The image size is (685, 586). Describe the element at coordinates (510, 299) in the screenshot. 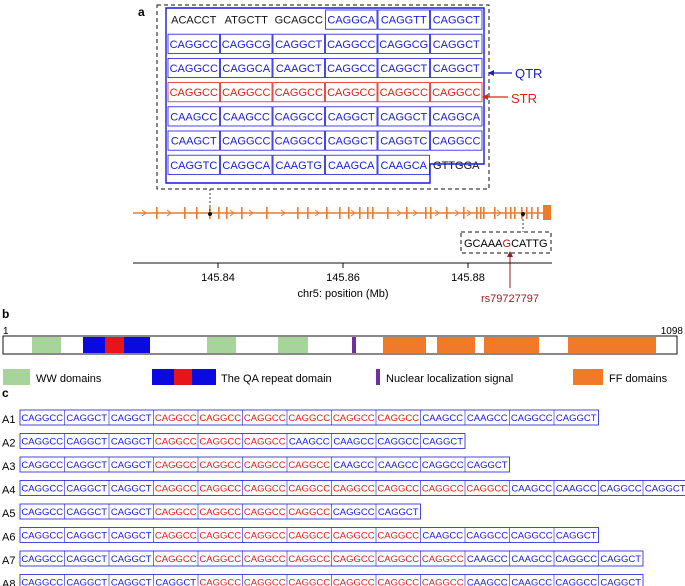

I see `snp-id: rs79727797` at that location.